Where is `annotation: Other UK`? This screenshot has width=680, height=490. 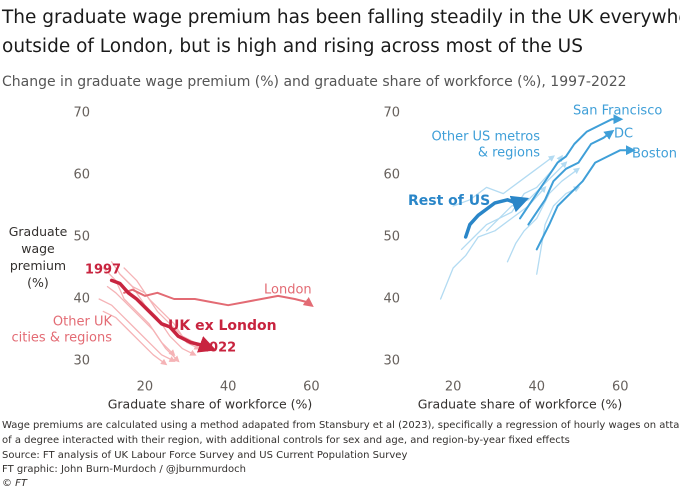
annotation: Other UK is located at coordinates (83, 322).